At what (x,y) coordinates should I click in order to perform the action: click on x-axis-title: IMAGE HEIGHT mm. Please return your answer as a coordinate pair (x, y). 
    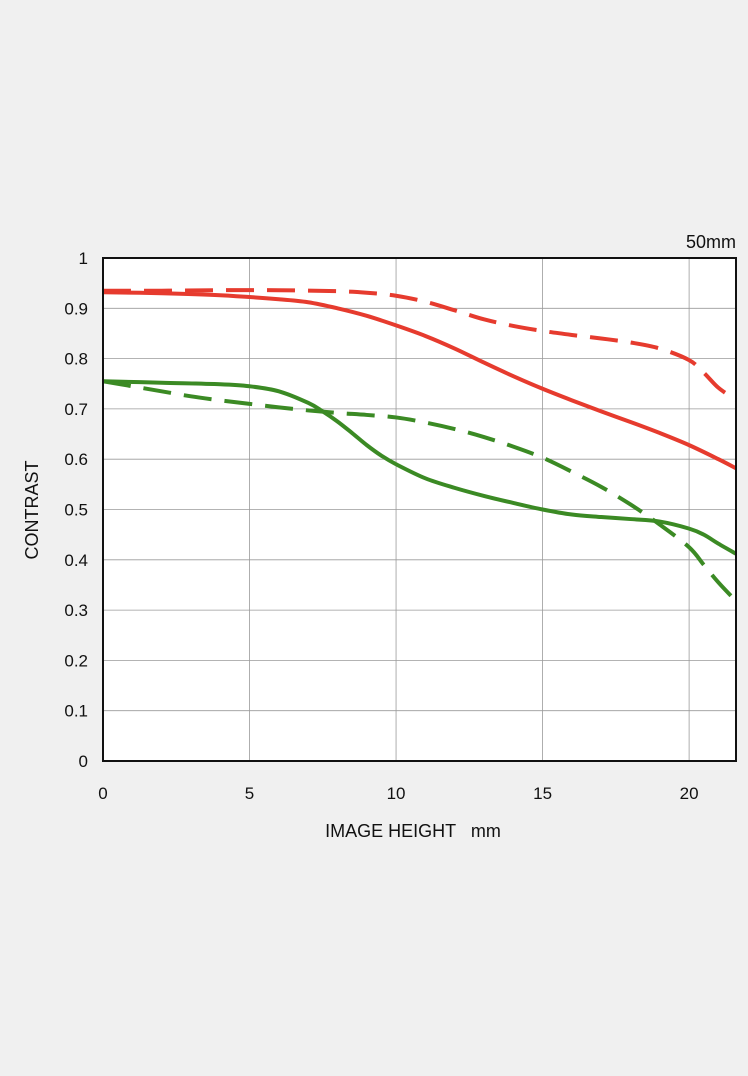
    Looking at the image, I should click on (413, 831).